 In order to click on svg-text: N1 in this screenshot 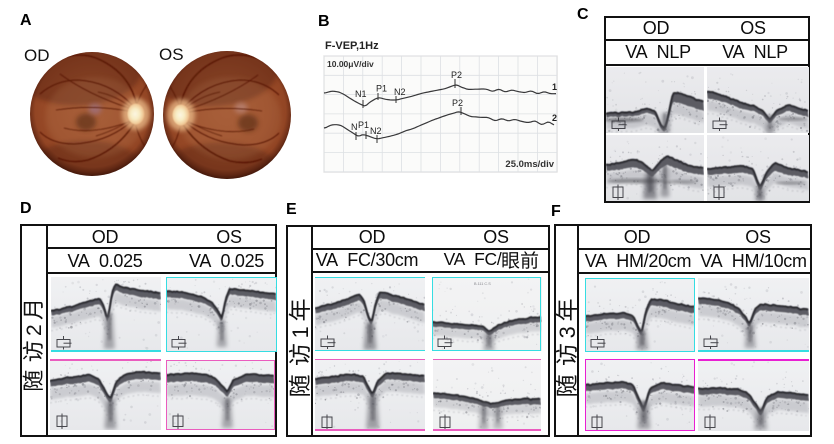, I will do `click(361, 94)`.